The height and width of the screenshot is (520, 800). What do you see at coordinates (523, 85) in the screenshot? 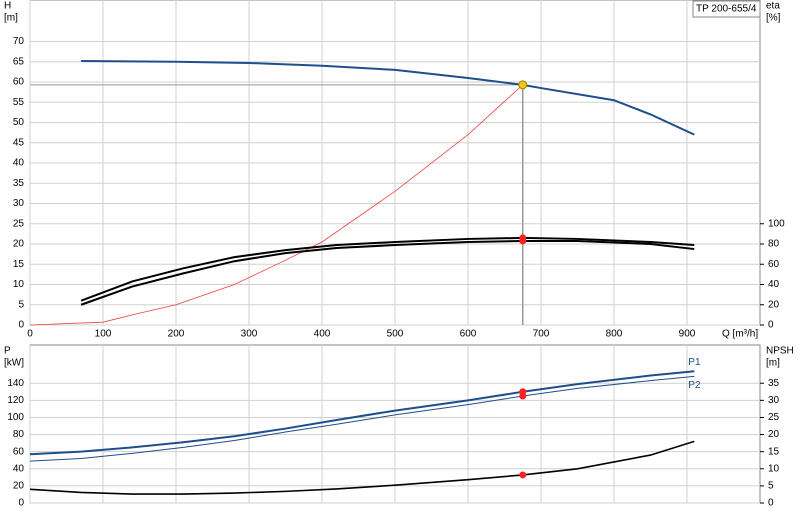
I see `duty-point` at bounding box center [523, 85].